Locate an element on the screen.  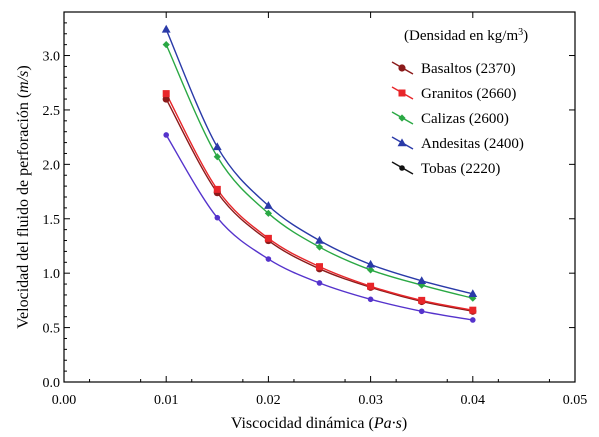
y-tick-label: 2.5 is located at coordinates (52, 111).